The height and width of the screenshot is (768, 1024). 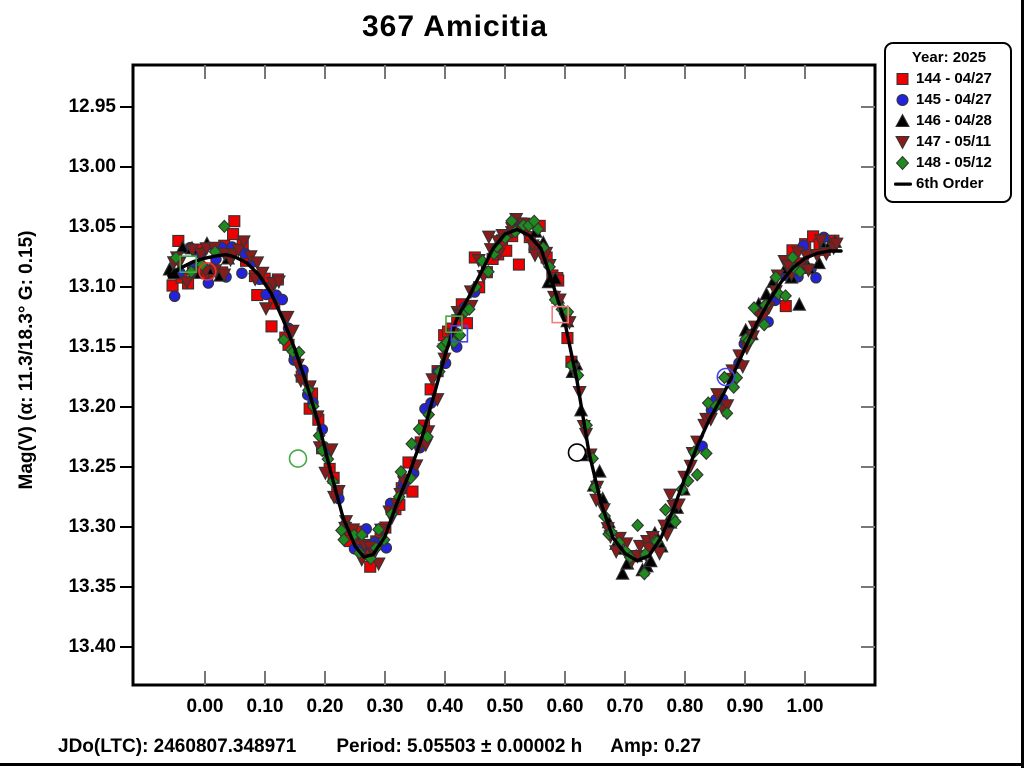 What do you see at coordinates (177, 746) in the screenshot?
I see `footer-jd0: JDo(LTC): 2460807.348971` at bounding box center [177, 746].